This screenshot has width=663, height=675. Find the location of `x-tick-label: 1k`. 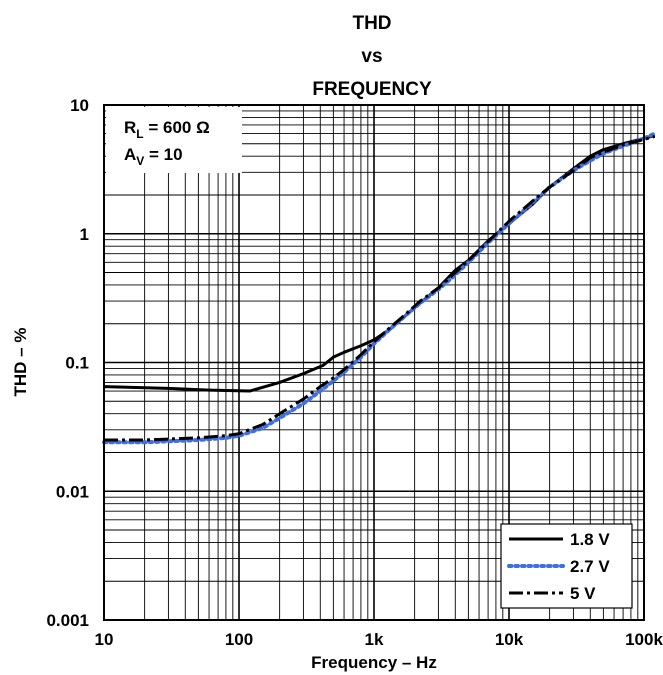

x-tick-label: 1k is located at coordinates (374, 639).